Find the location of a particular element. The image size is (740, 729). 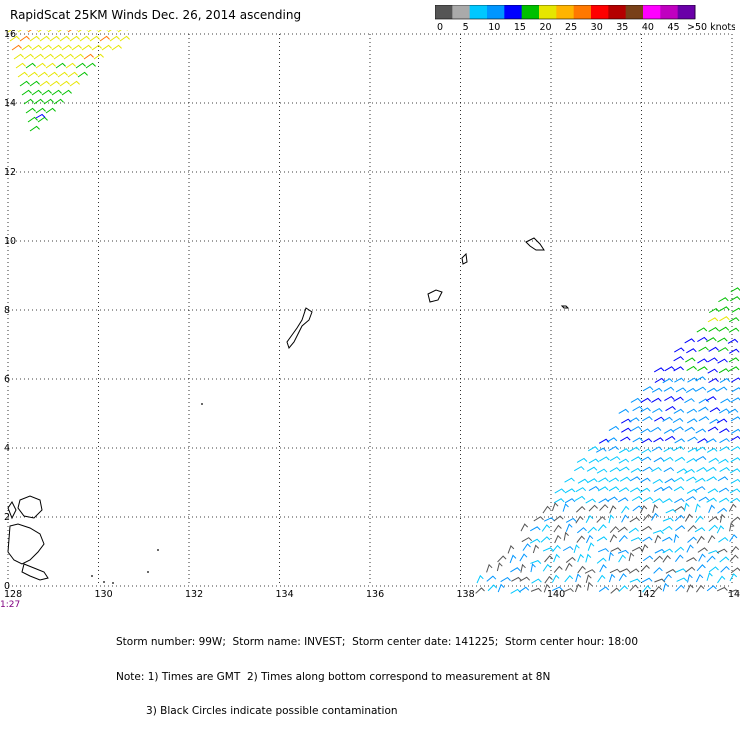

x-tick-label: 144 is located at coordinates (734, 594).